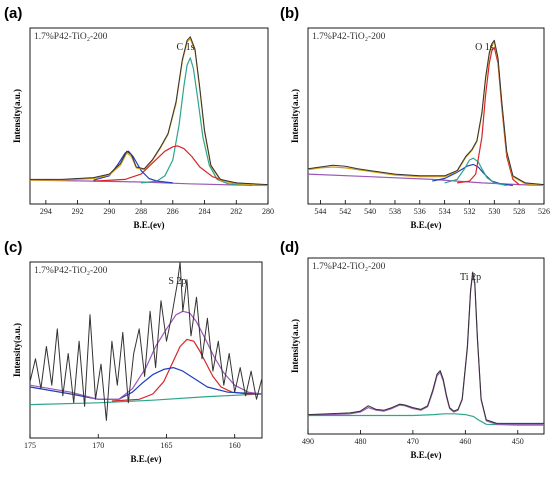 This screenshot has width=550, height=480. Describe the element at coordinates (494, 211) in the screenshot. I see `x-tick-label: 530` at that location.